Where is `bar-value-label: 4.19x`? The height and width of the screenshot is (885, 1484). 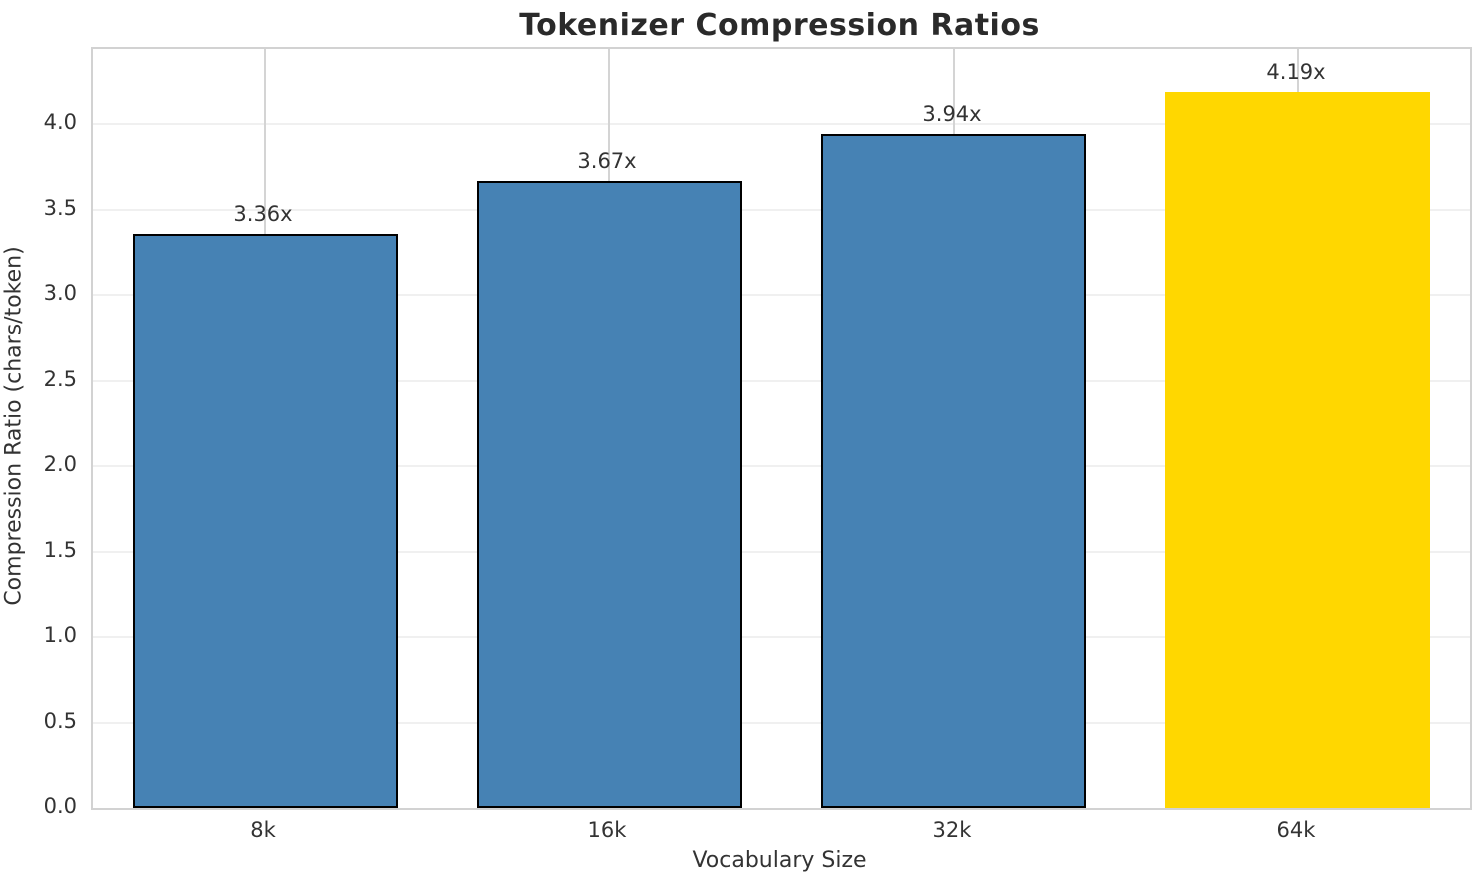 bar-value-label: 4.19x is located at coordinates (1296, 72).